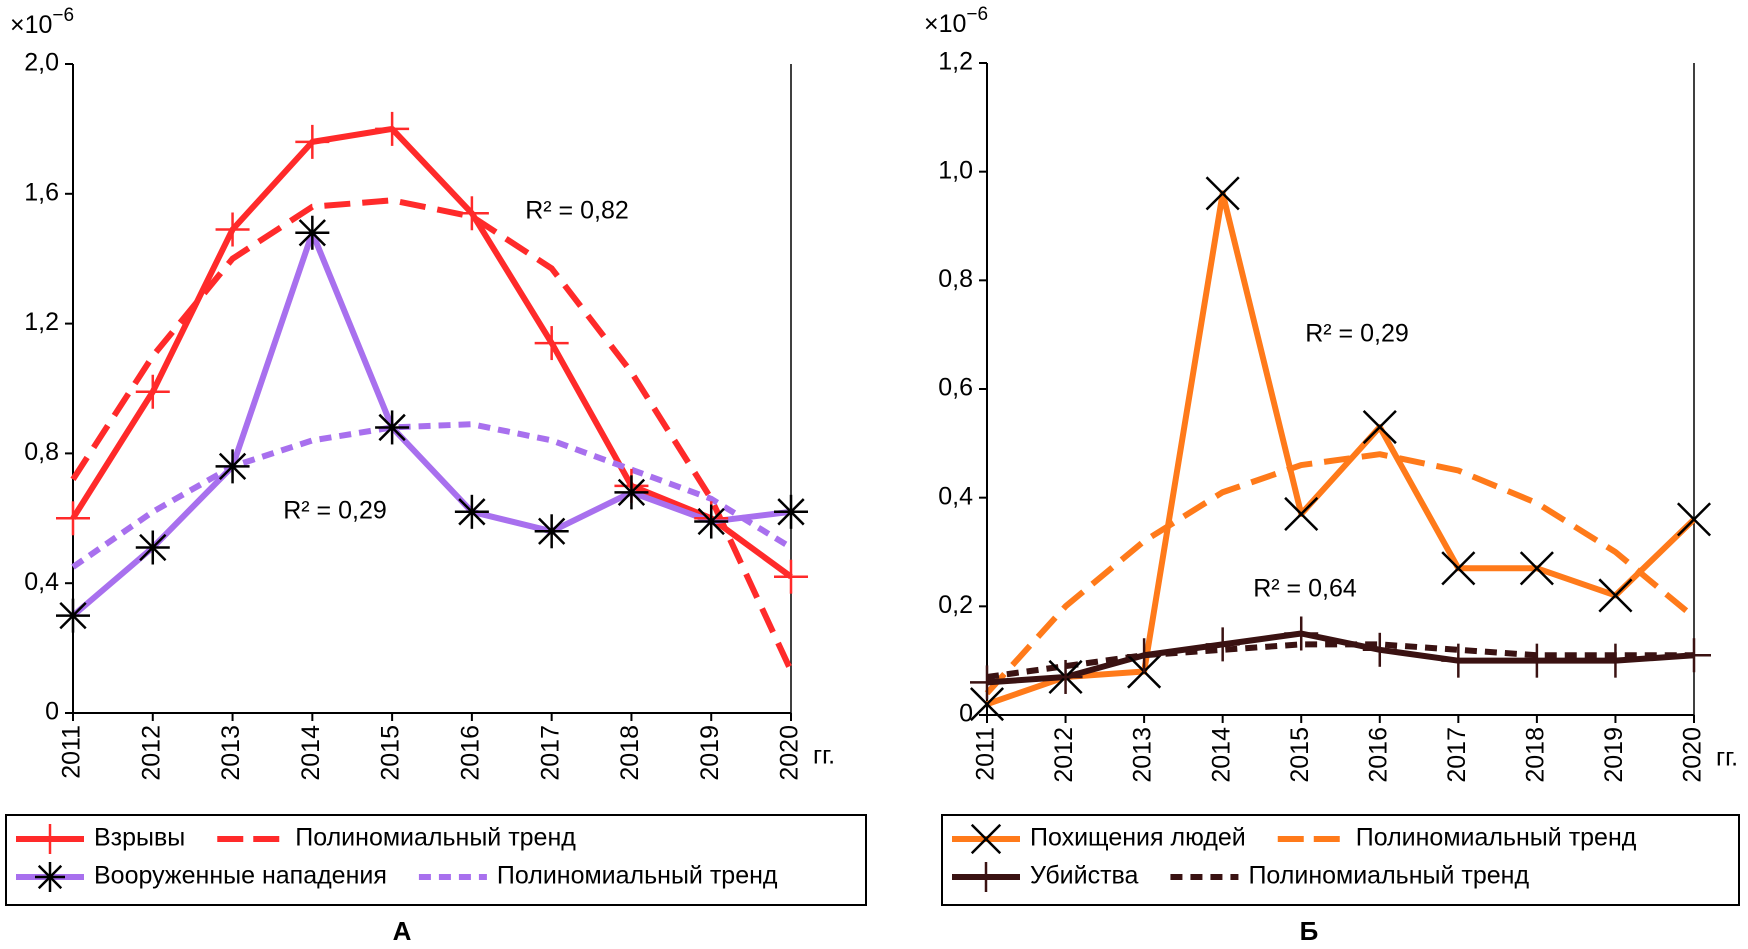 The height and width of the screenshot is (949, 1748). I want to click on legend-label: Убийства, so click(1084, 876).